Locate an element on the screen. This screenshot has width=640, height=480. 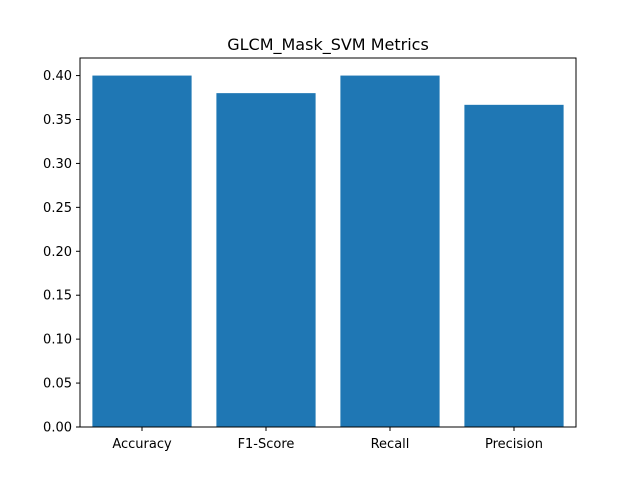
bar-accuracy is located at coordinates (142, 251).